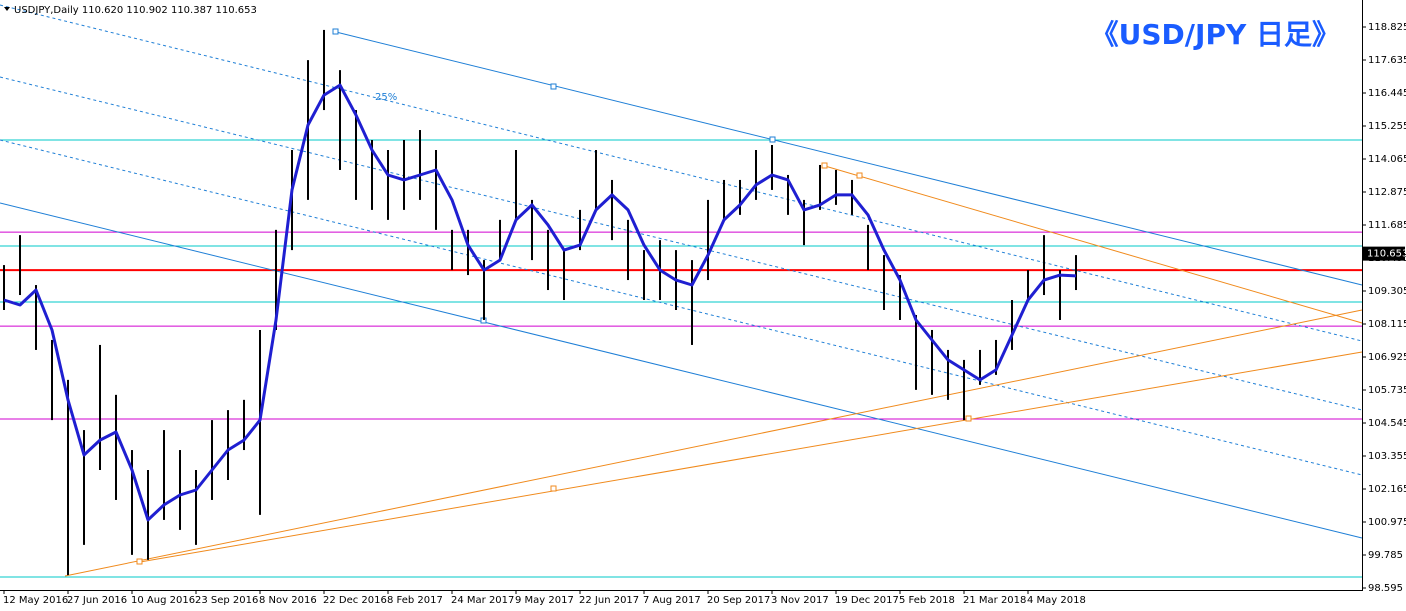 The width and height of the screenshot is (1406, 611). What do you see at coordinates (97, 600) in the screenshot?
I see `x-tick-label: 27 Jun 2016` at bounding box center [97, 600].